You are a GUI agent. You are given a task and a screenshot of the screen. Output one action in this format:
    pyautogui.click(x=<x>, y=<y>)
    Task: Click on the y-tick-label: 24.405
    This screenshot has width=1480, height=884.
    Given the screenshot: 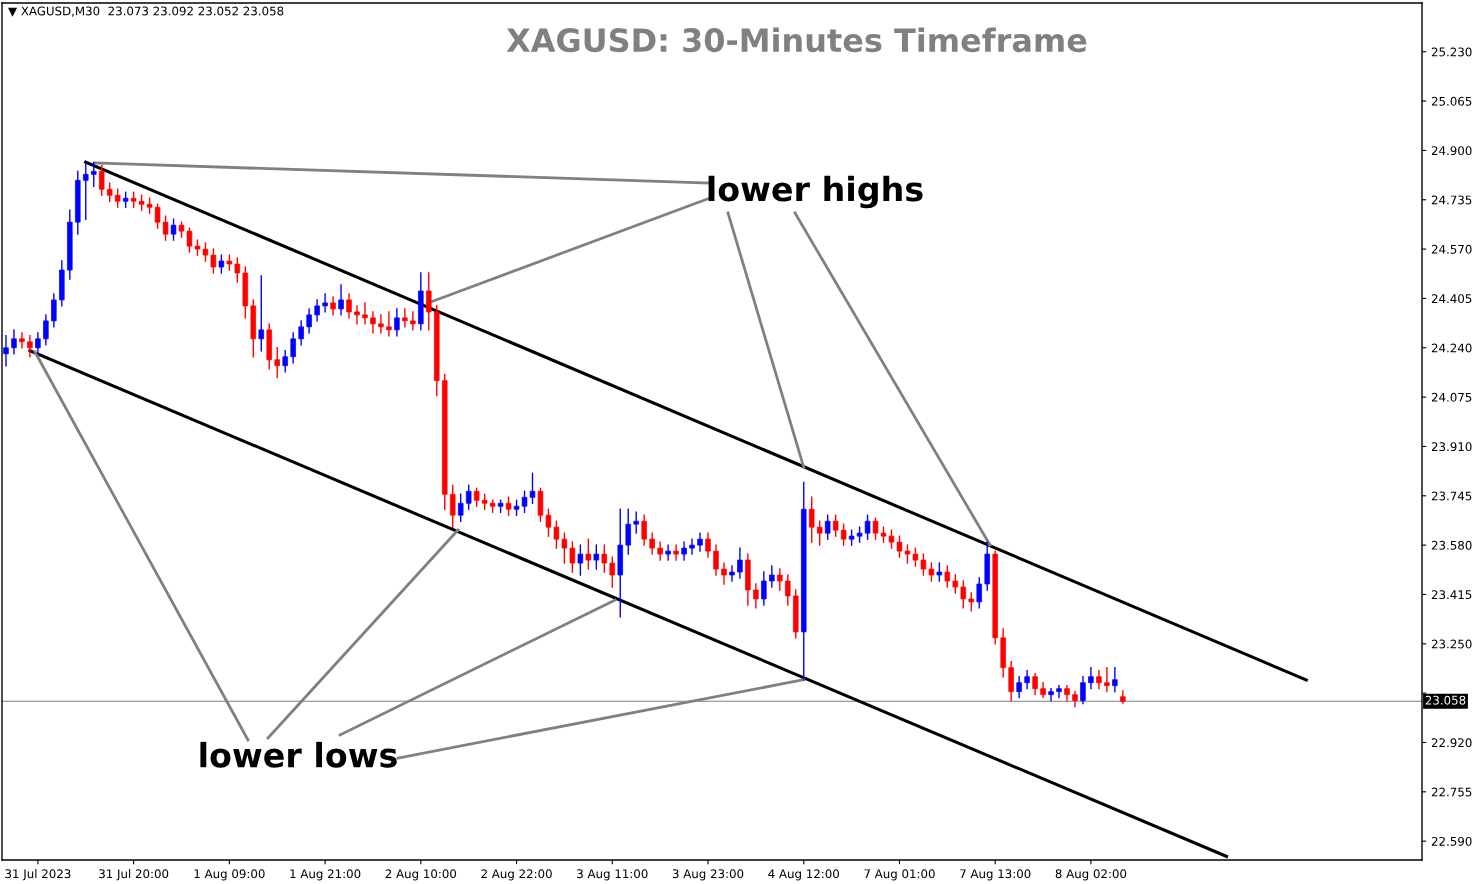 What is the action you would take?
    pyautogui.click(x=1451, y=299)
    